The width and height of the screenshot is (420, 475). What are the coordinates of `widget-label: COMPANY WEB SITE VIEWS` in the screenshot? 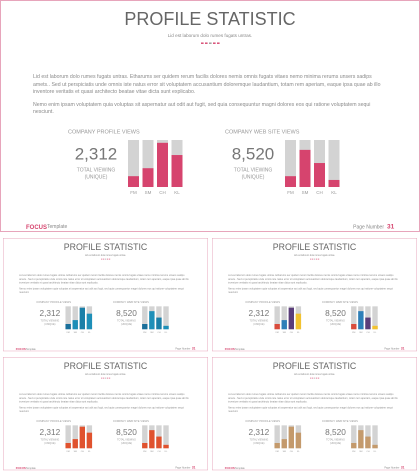 It's located at (340, 302).